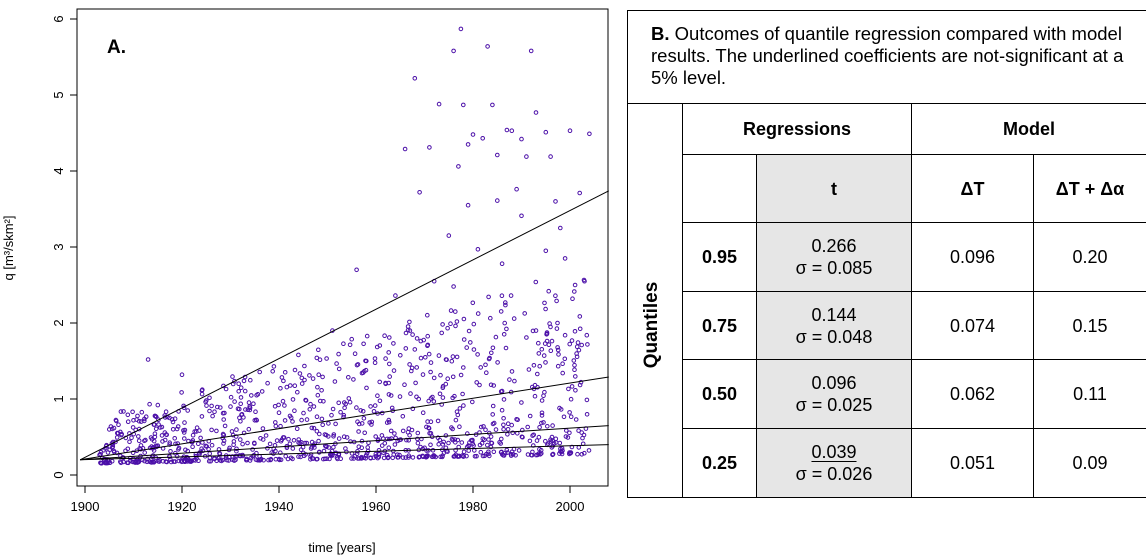 The image size is (1146, 560). What do you see at coordinates (834, 325) in the screenshot?
I see `t-coefficient: 0.144 σ = 0.048` at bounding box center [834, 325].